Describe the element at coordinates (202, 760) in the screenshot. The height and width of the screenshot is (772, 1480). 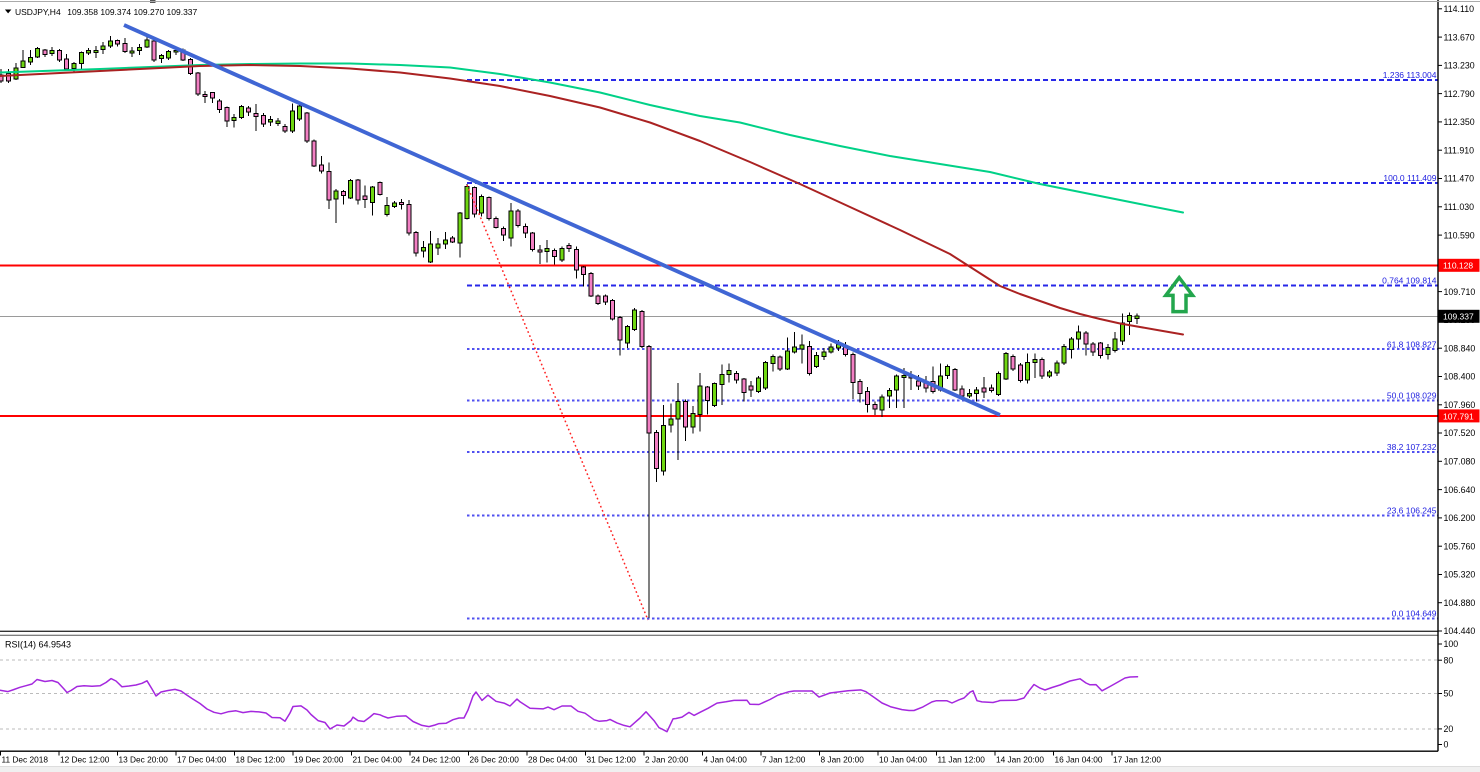
I see `svg-text: 17 Dec 04:00` at that location.